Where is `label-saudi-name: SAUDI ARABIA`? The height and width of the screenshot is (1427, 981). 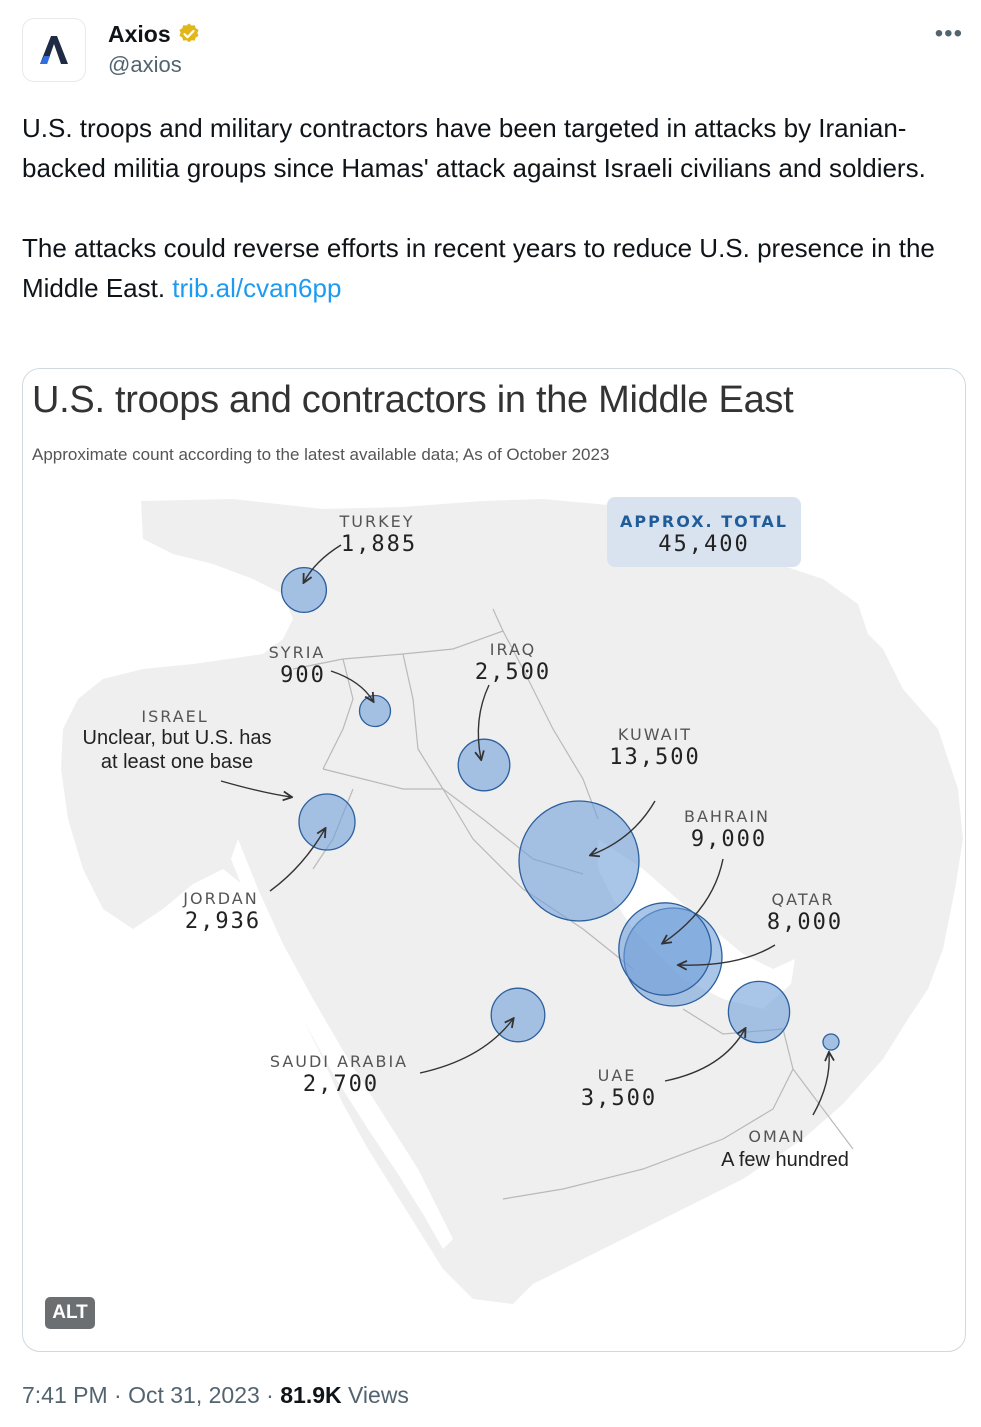
label-saudi-name: SAUDI ARABIA is located at coordinates (339, 1061).